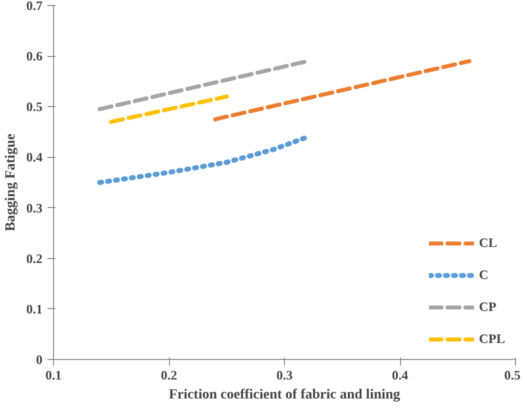 This screenshot has height=412, width=527. I want to click on legend-label: C, so click(484, 275).